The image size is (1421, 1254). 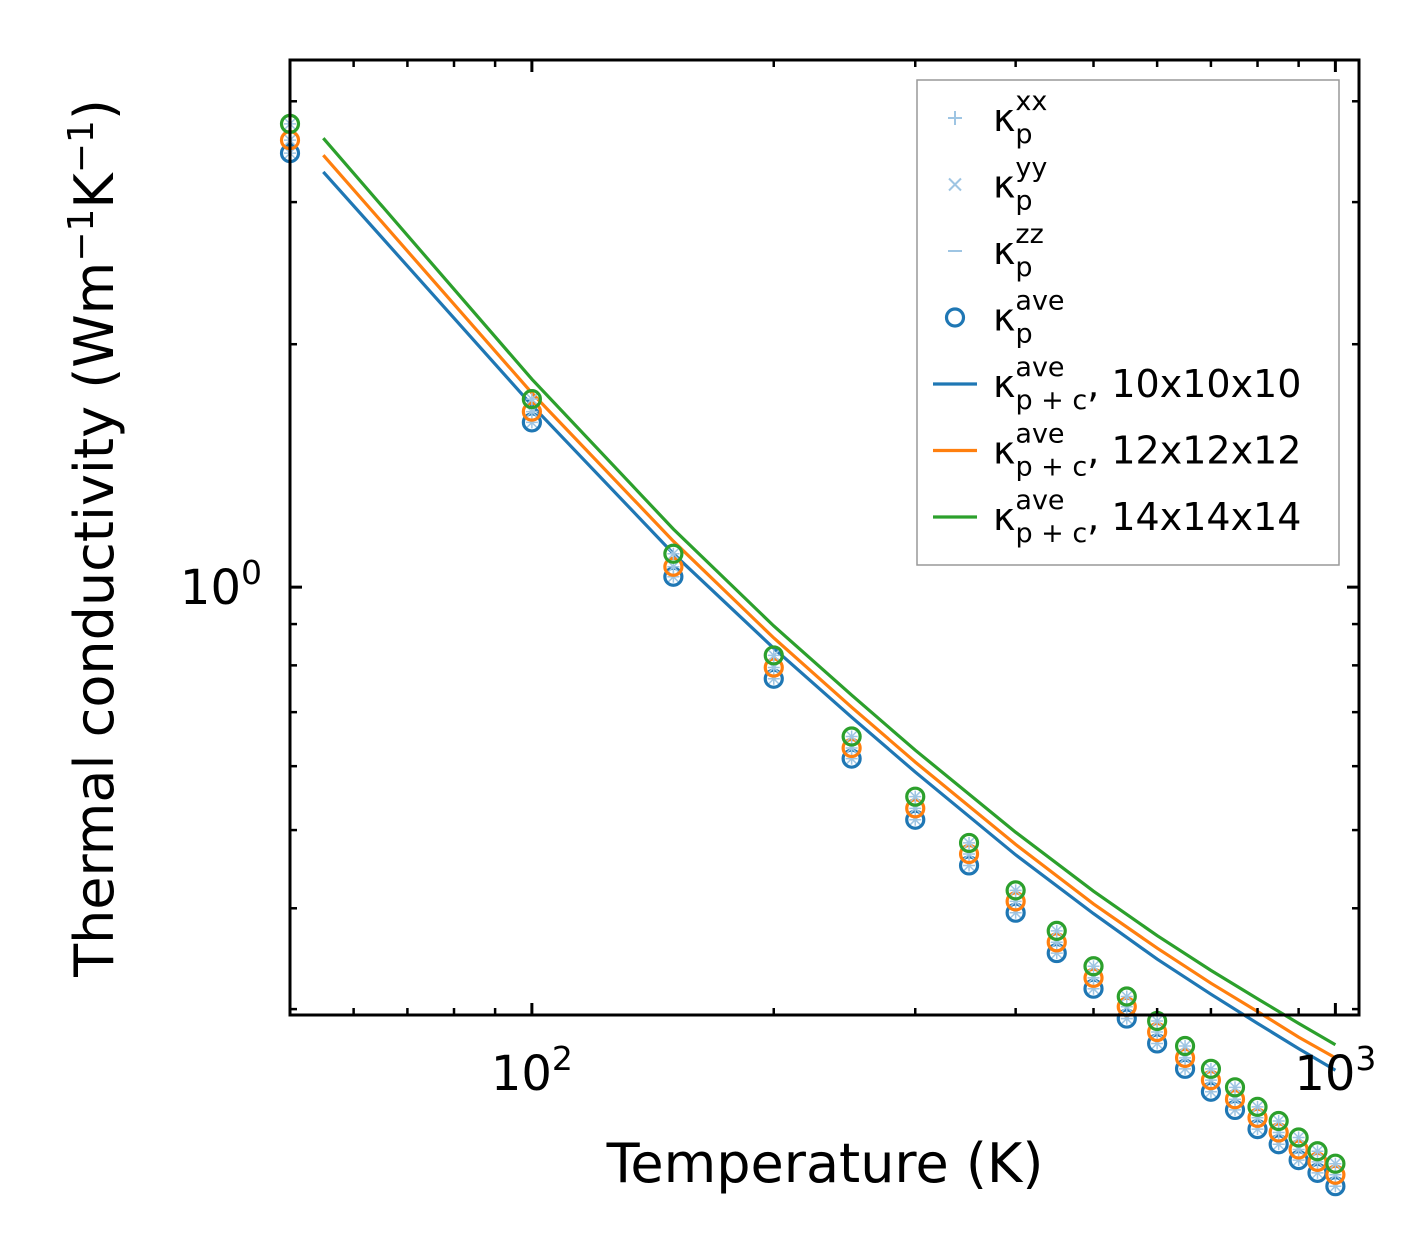 I want to click on legend-entry-1: κyy p, so click(x=997, y=185).